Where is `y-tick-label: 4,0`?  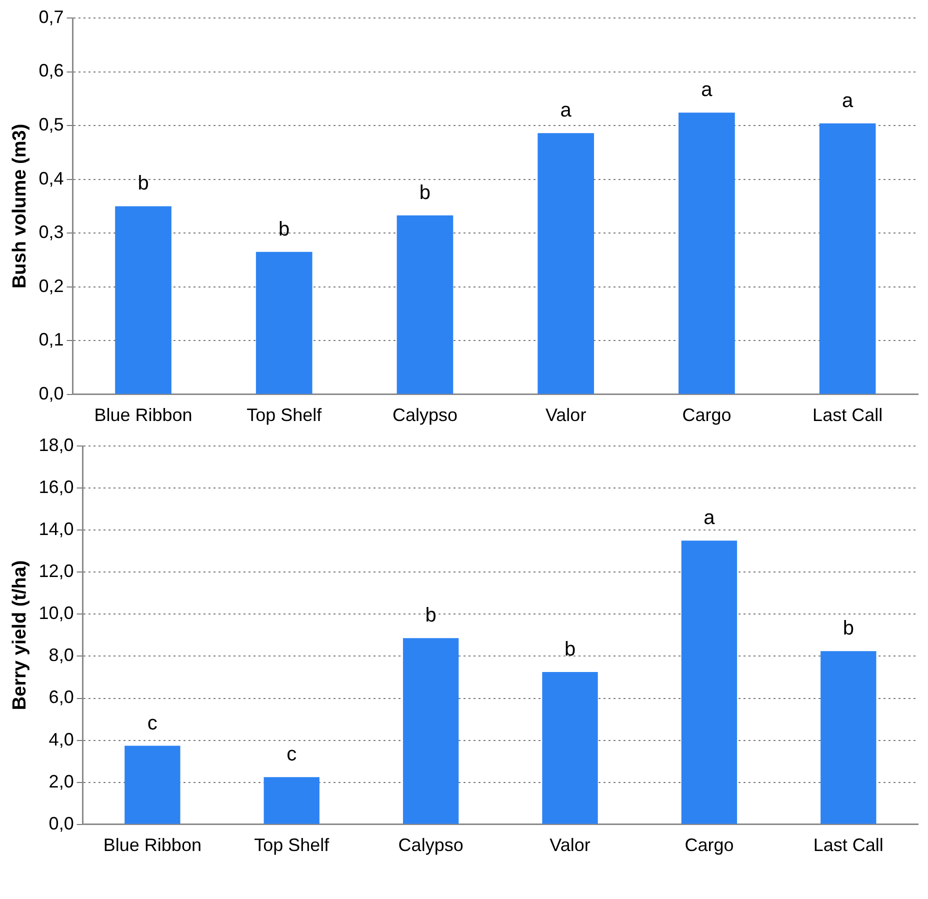
y-tick-label: 4,0 is located at coordinates (61, 739).